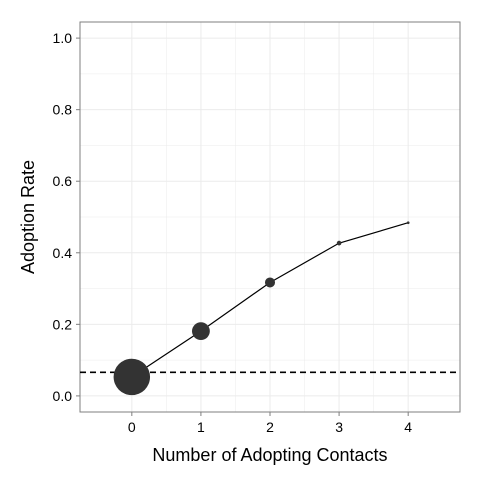  What do you see at coordinates (408, 427) in the screenshot?
I see `x-tick-label: 4` at bounding box center [408, 427].